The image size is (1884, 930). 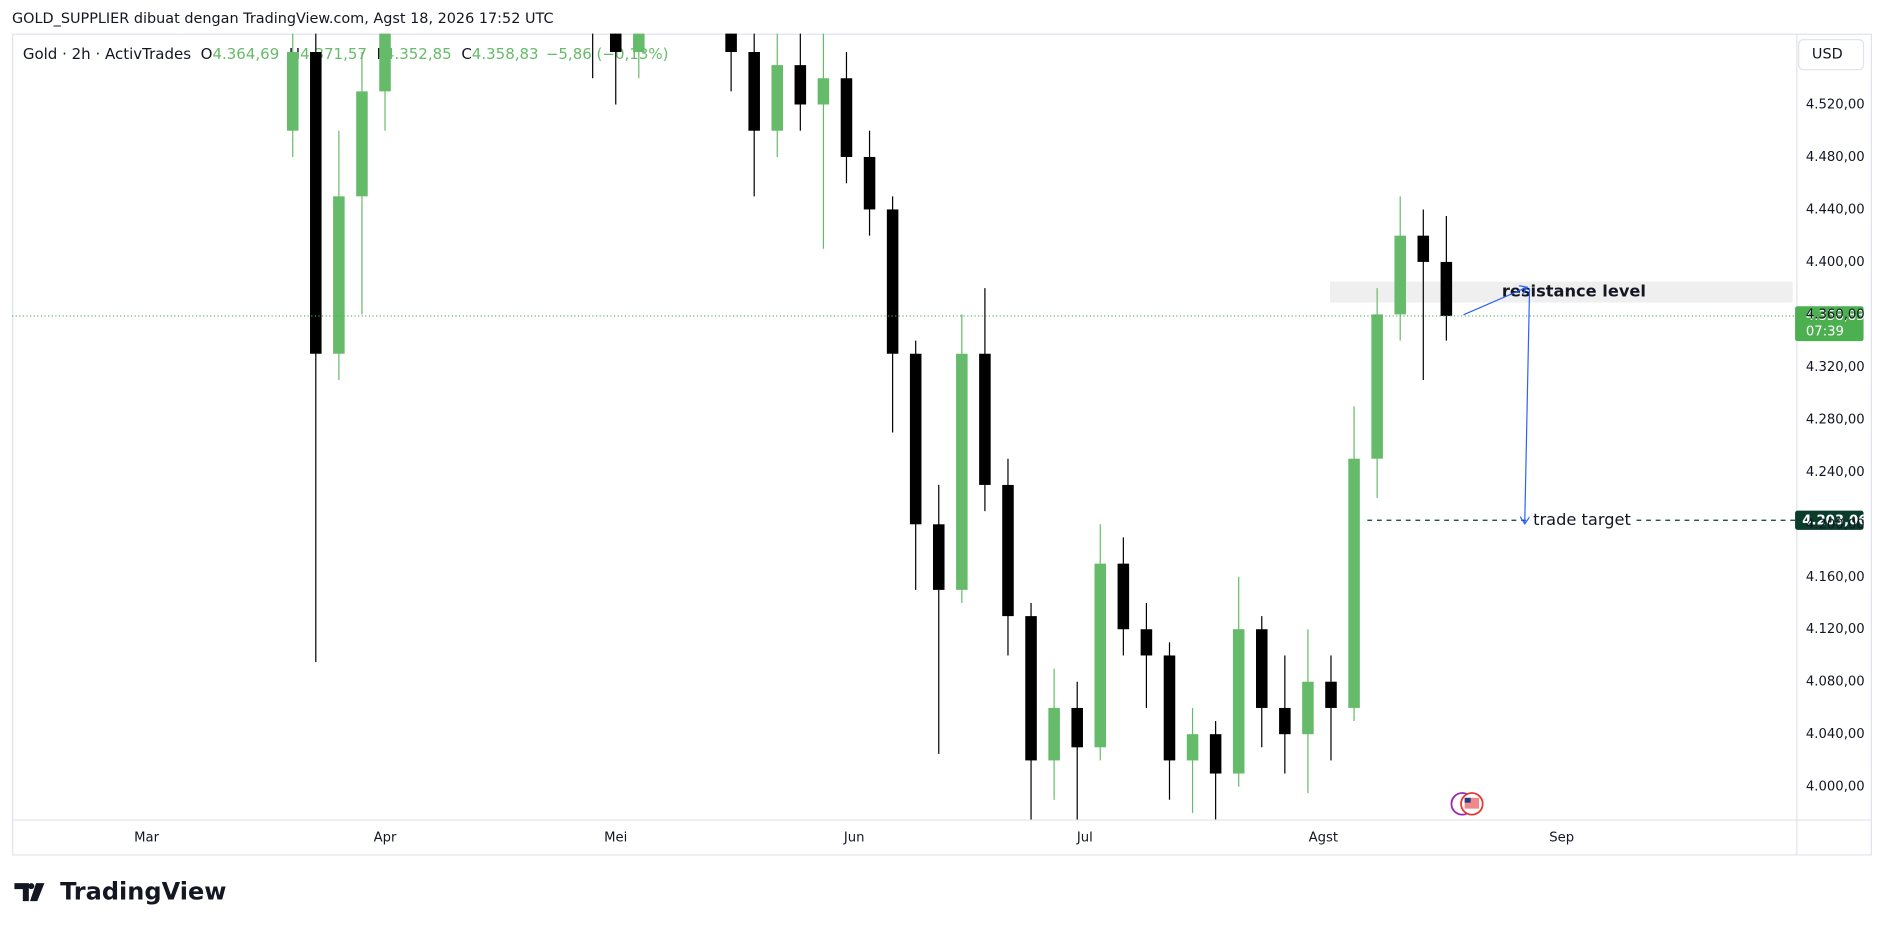 I want to click on y-tick-label: 4.480,00, so click(x=1835, y=157).